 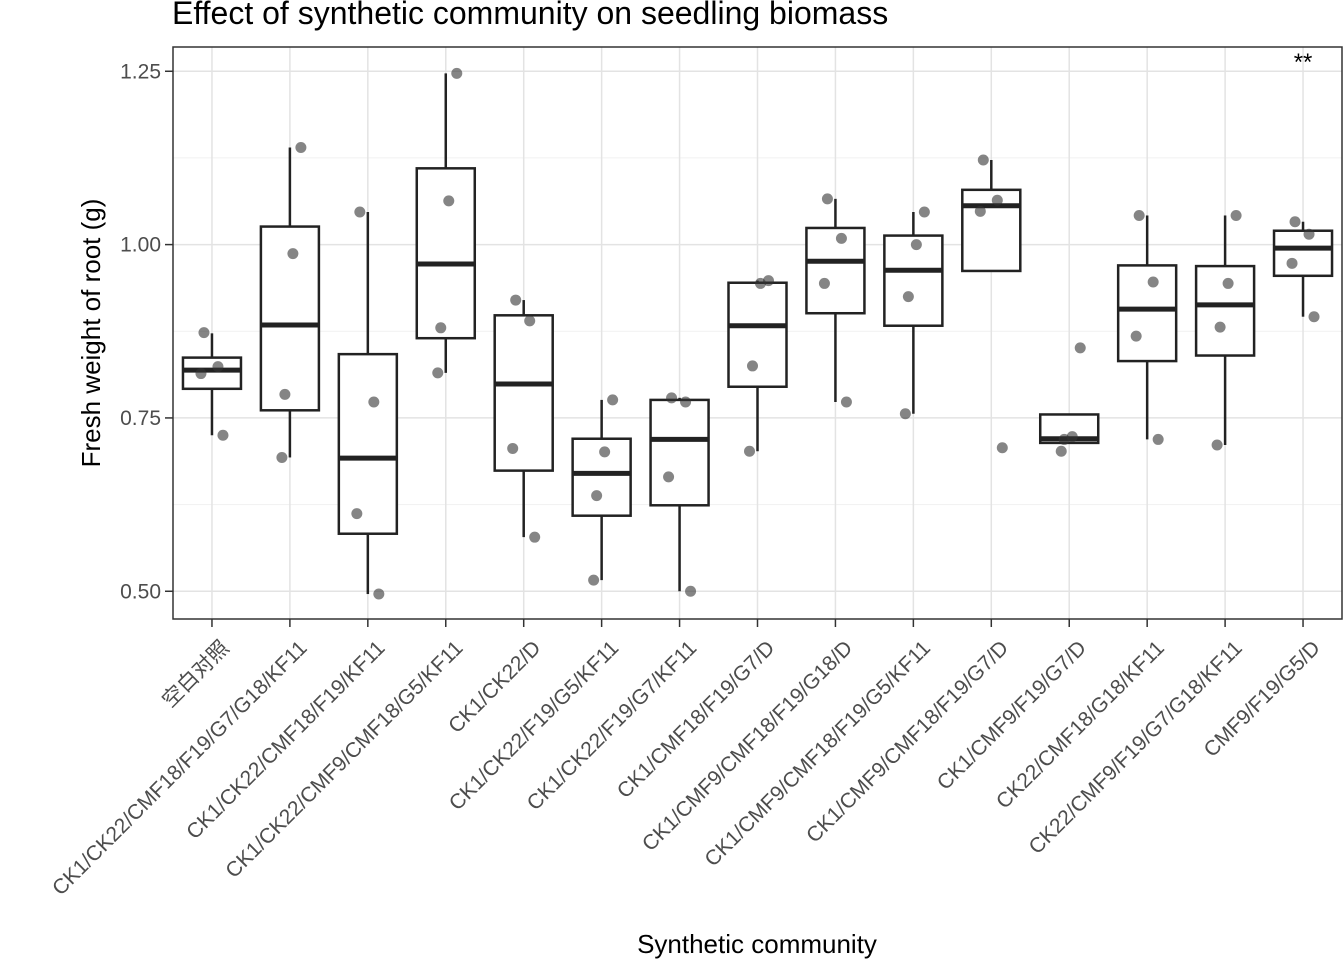 I want to click on y-tick-label-0: 0.50, so click(x=140, y=591).